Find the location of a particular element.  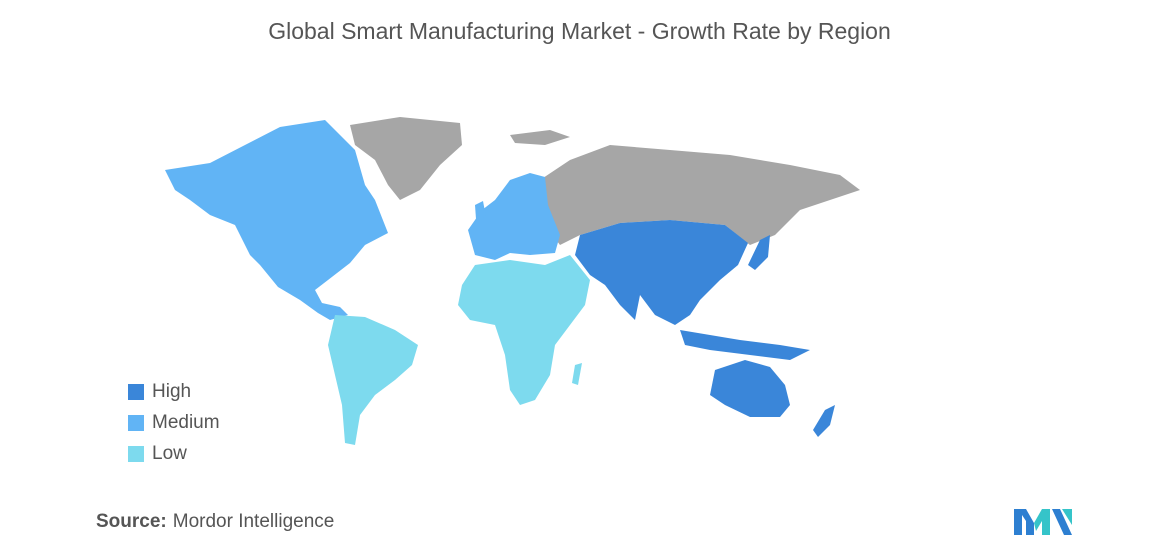

mordor-intelligence-logo is located at coordinates (1043, 522).